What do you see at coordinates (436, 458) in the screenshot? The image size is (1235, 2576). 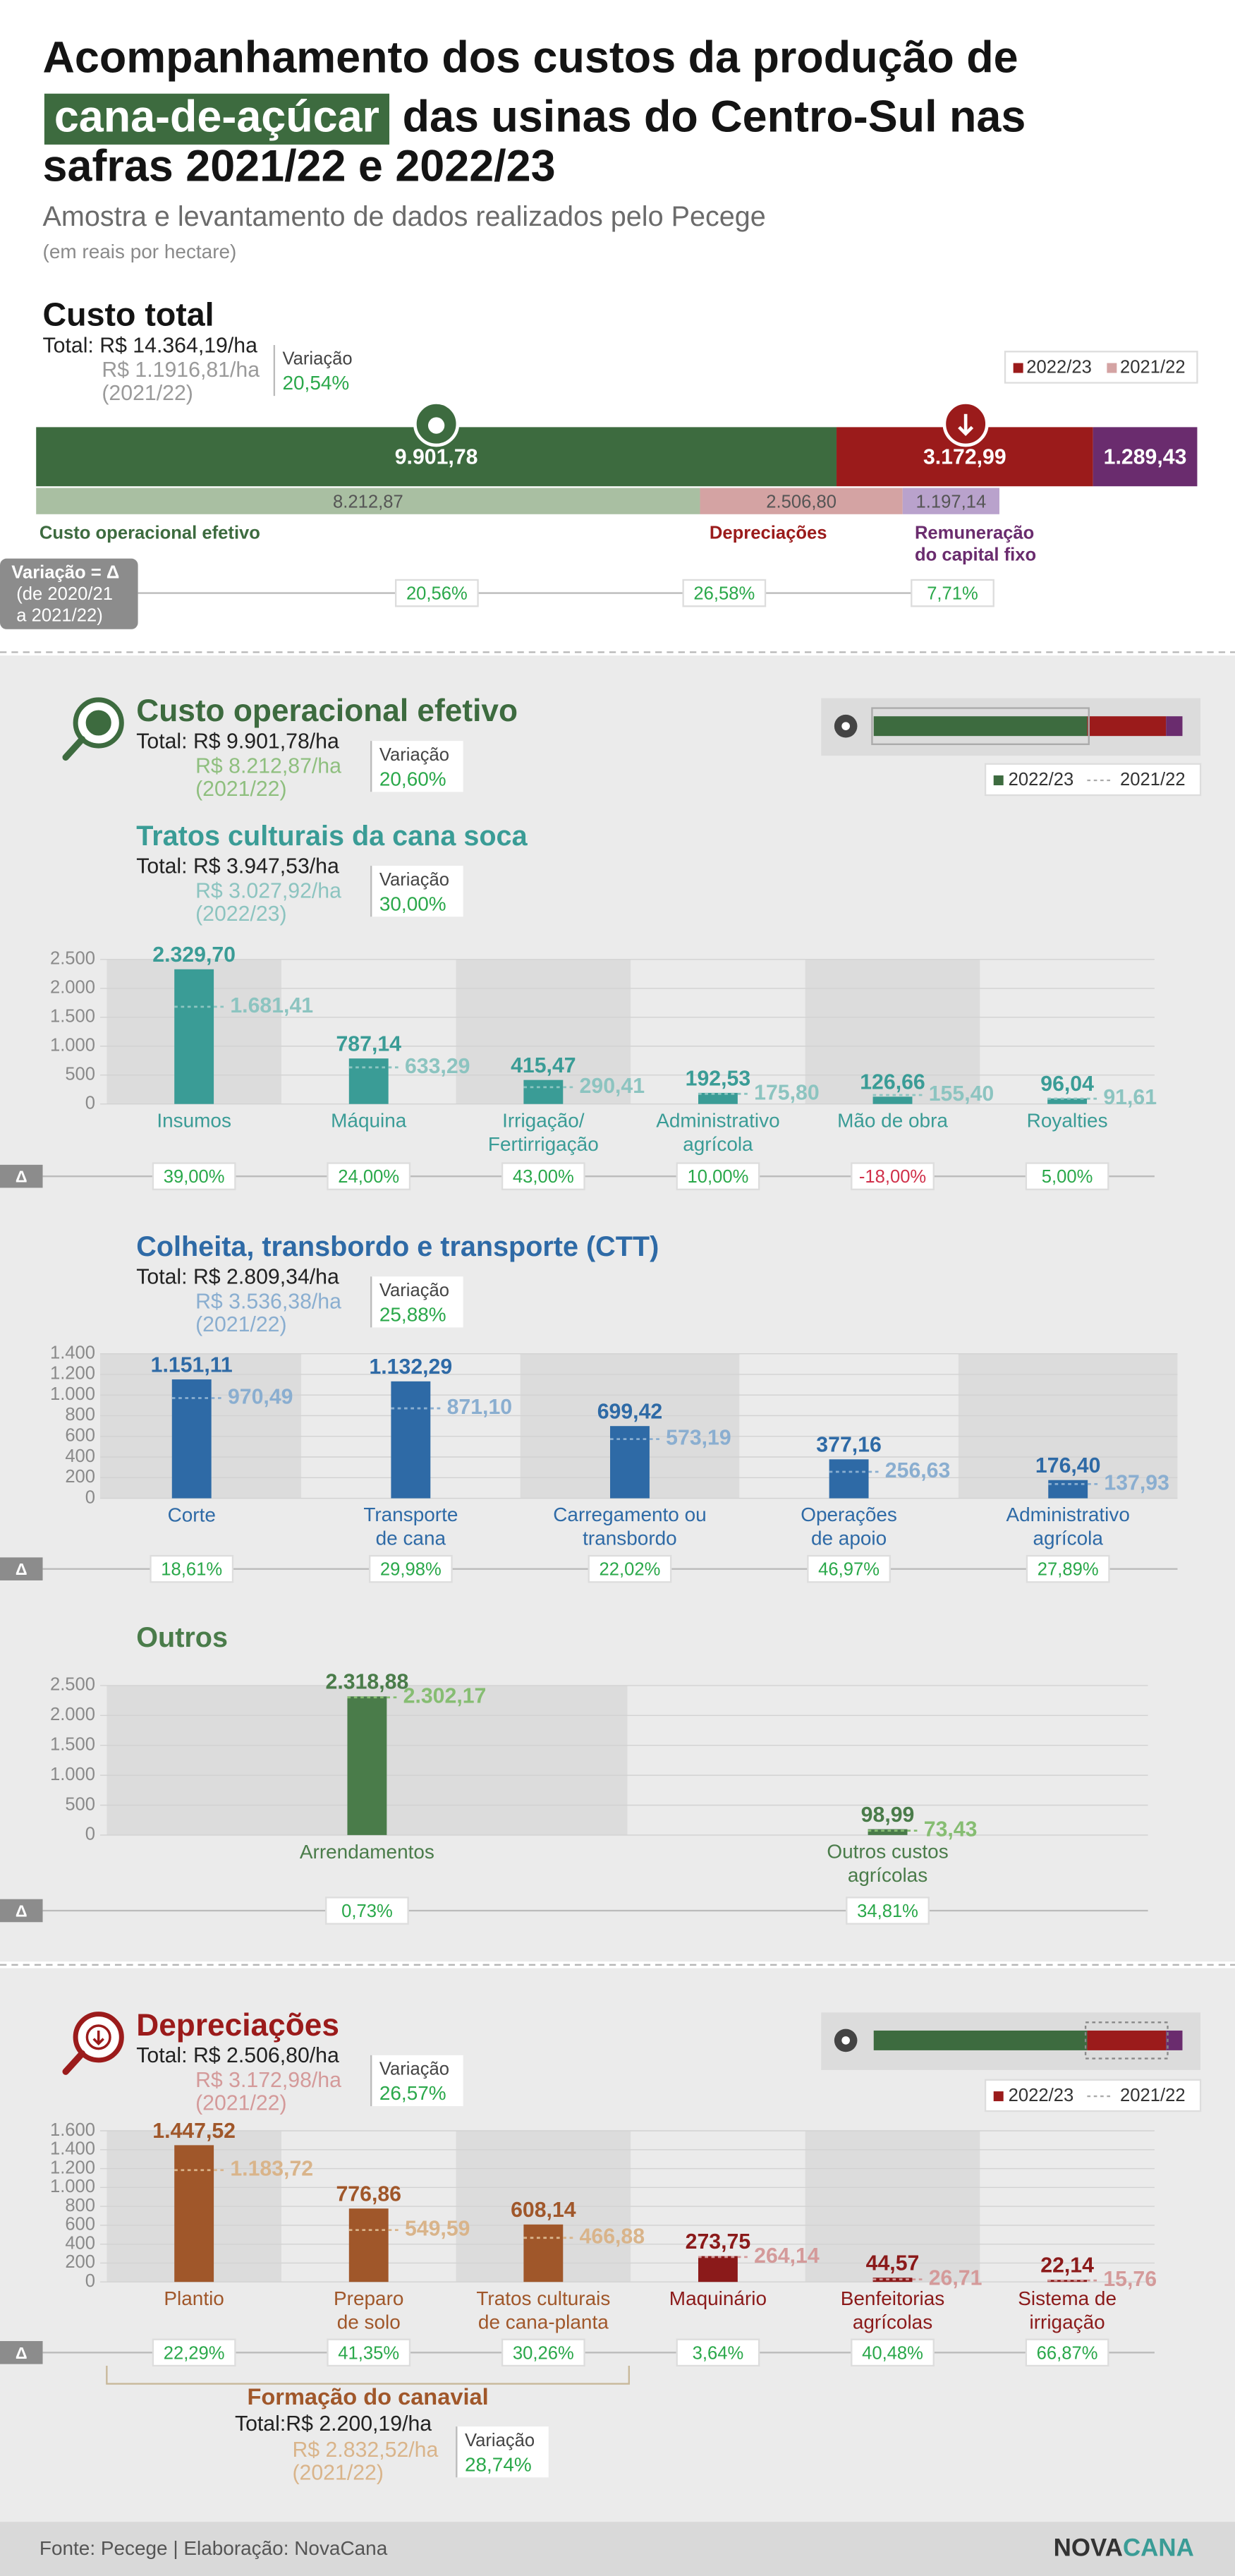 I see `segment-value-label: 9.901,78` at bounding box center [436, 458].